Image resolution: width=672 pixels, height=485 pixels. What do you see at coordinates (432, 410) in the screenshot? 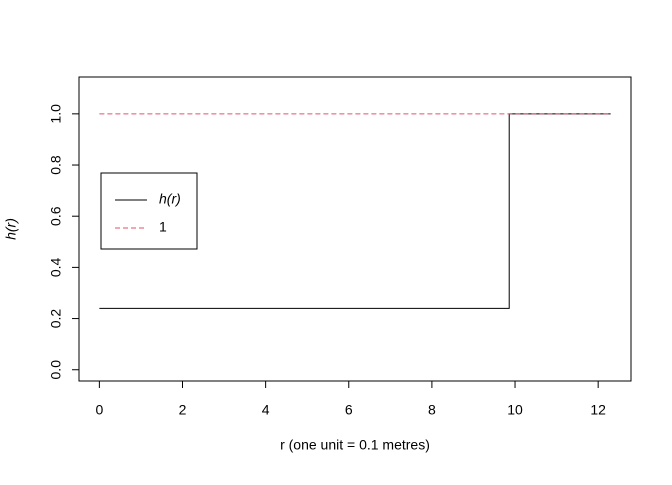
I see `x-tick-label: 8` at bounding box center [432, 410].